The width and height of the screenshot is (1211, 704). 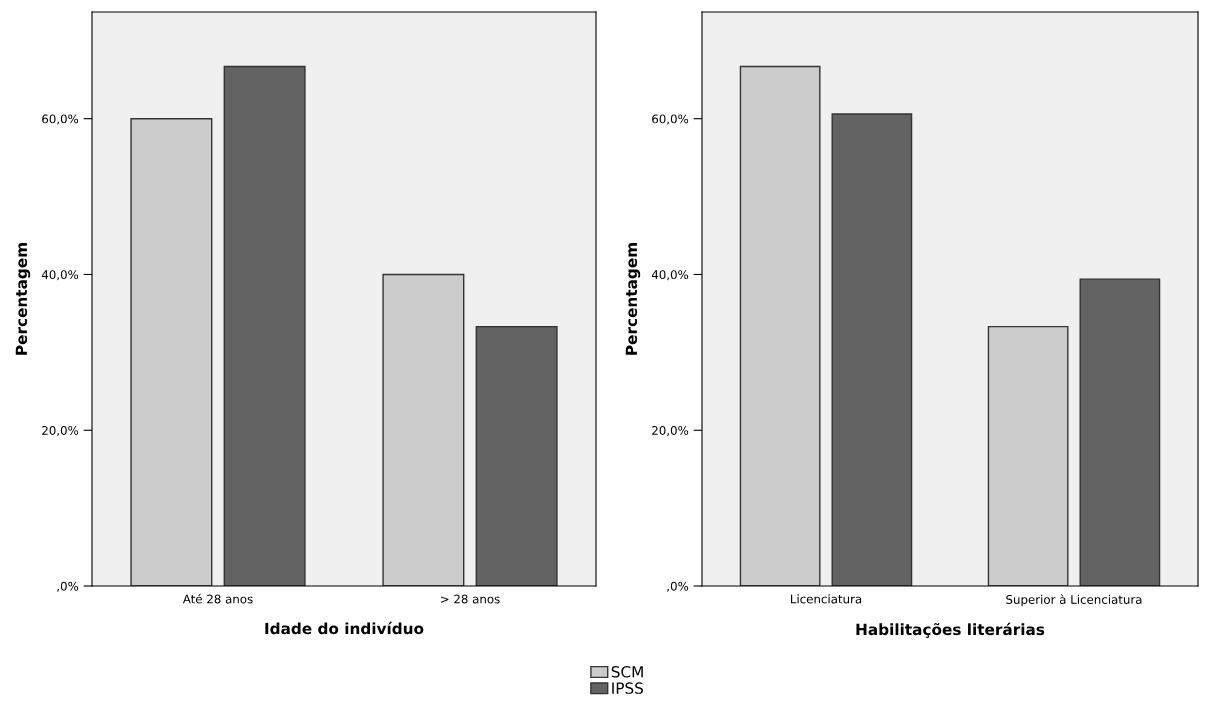 I want to click on x-tick-label: Superior à Licenciatura, so click(x=1074, y=600).